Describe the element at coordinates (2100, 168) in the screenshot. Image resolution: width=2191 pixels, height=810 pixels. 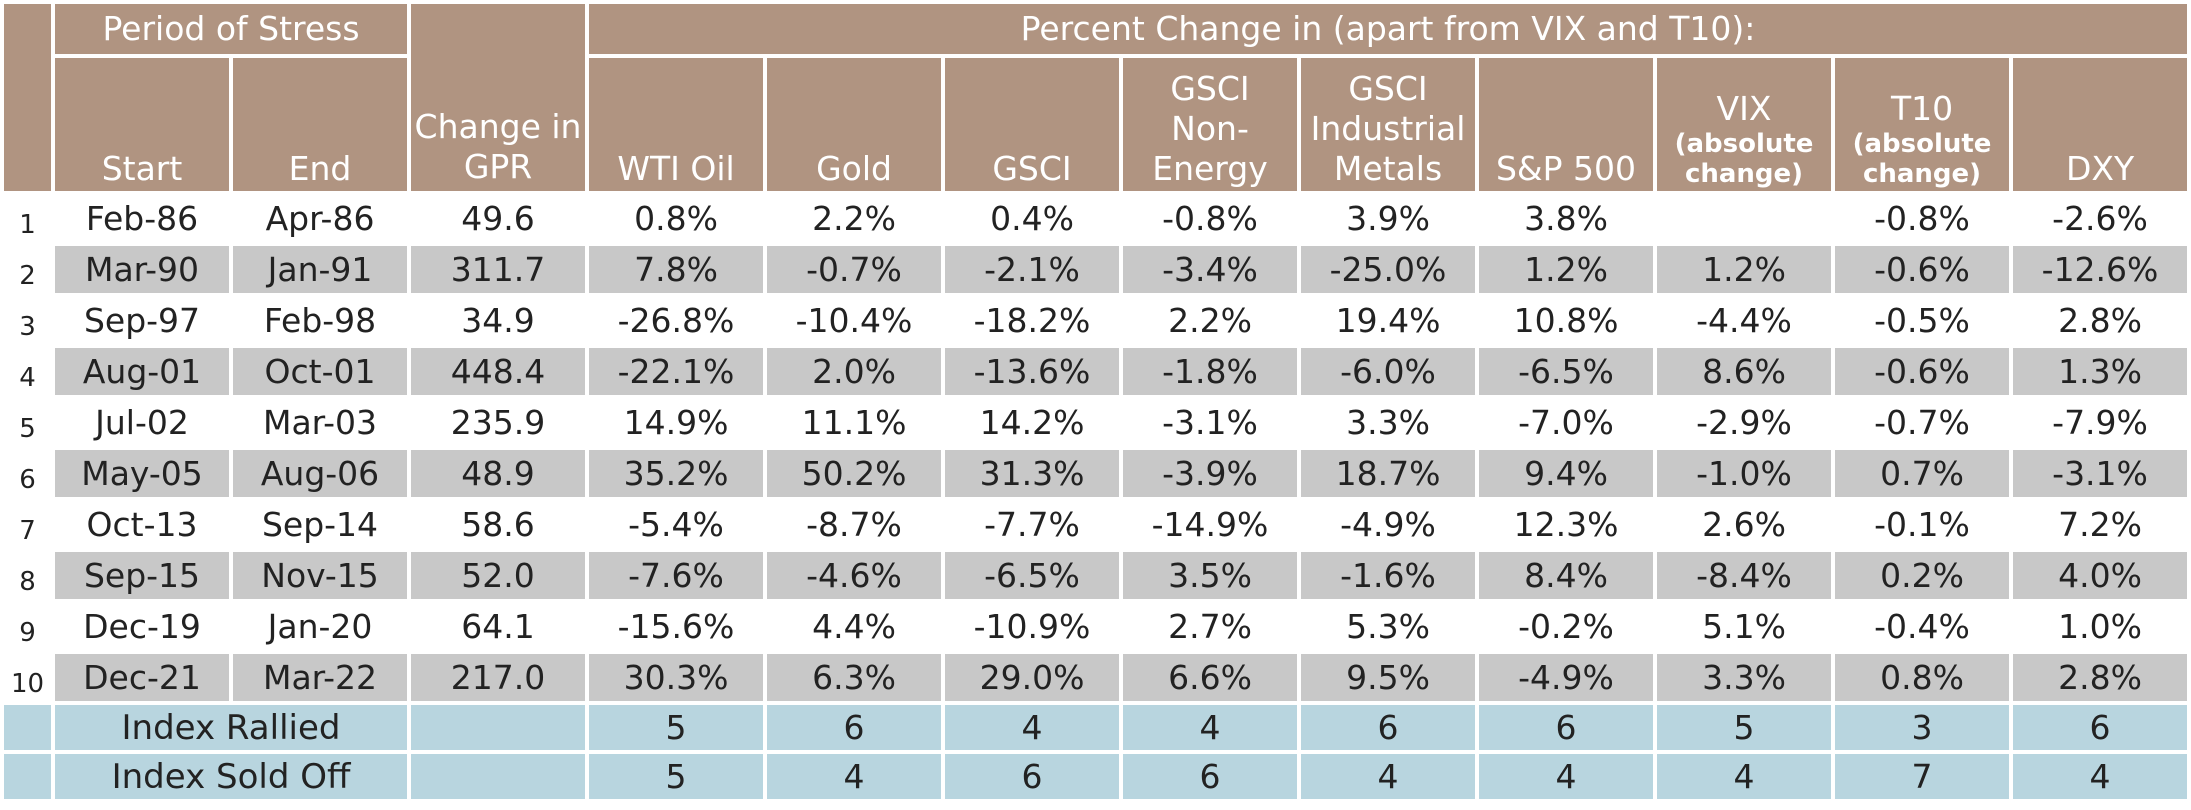
I see `asset-header-label: DXY` at that location.